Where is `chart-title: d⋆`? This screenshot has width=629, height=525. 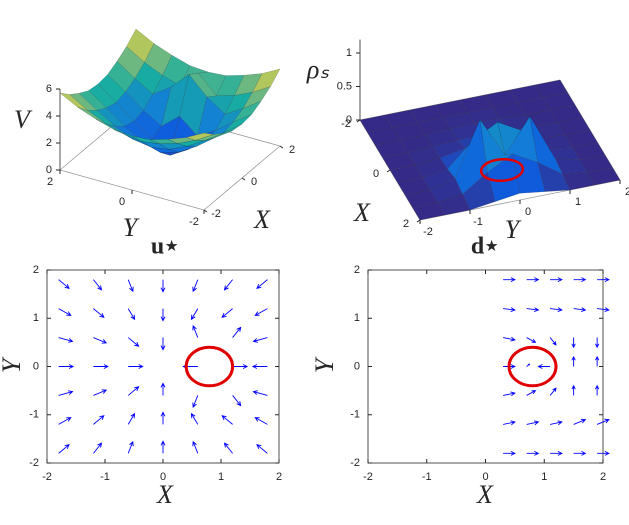 chart-title: d⋆ is located at coordinates (485, 247).